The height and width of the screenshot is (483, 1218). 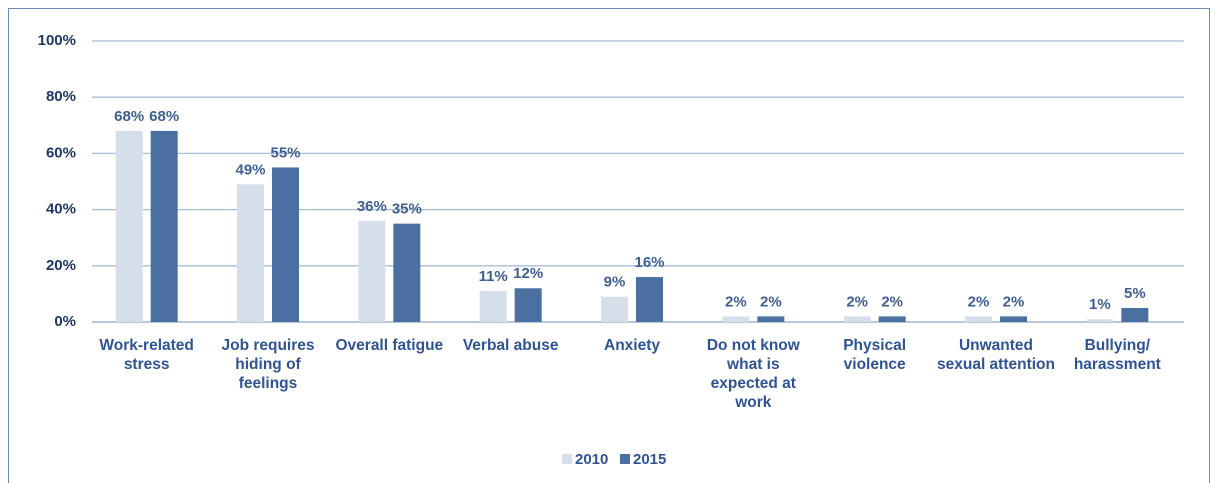 I want to click on y-tick-label: 0%, so click(x=65, y=321).